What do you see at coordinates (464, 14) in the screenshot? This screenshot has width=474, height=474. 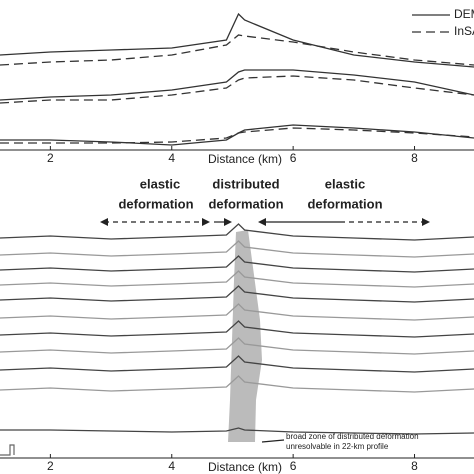 I see `legend-label: DEM` at bounding box center [464, 14].